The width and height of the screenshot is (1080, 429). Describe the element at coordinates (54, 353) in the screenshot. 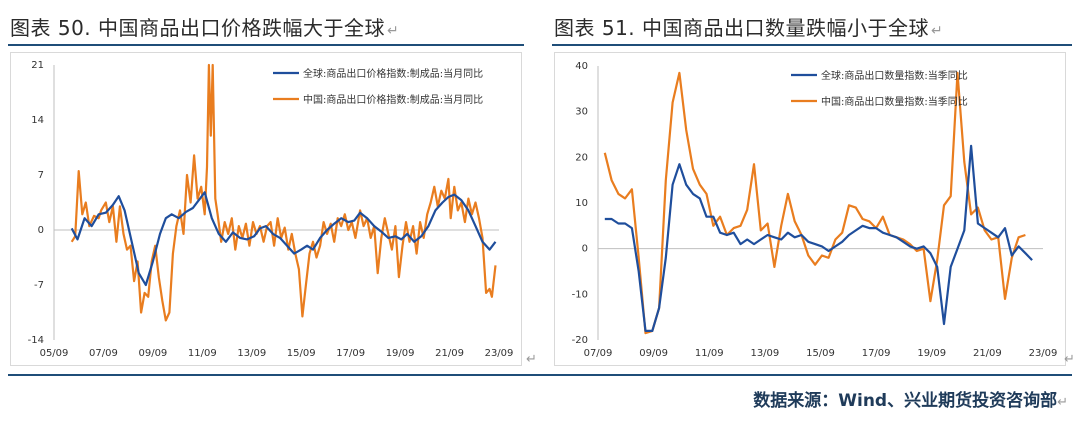

I see `x-tick-label: 05/09` at that location.